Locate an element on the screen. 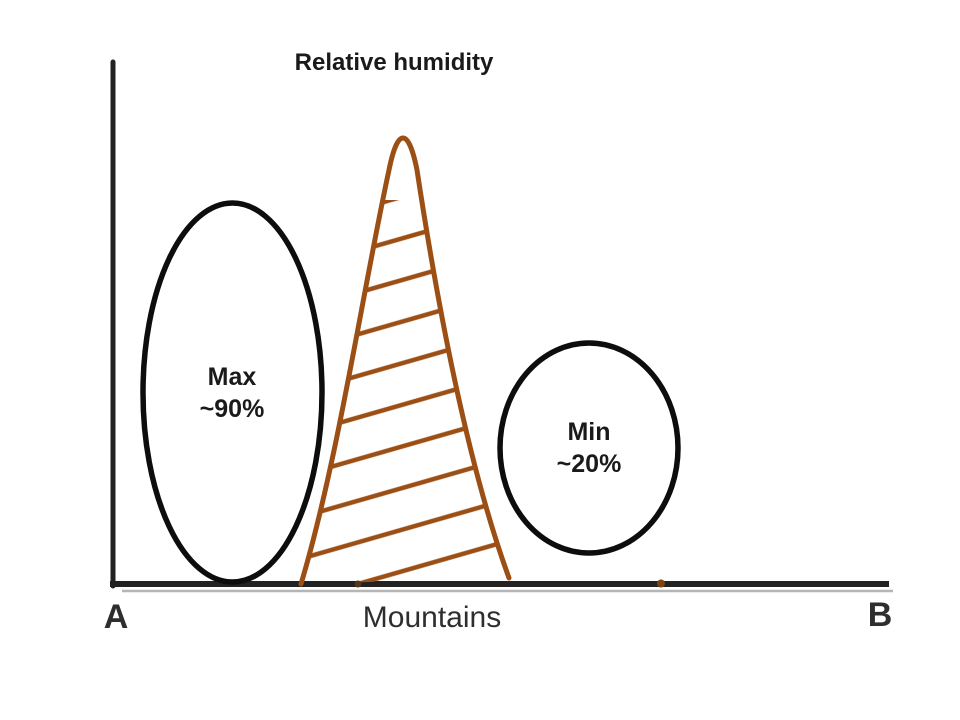 The image size is (960, 720). mountain-hatching is located at coordinates (405, 392).